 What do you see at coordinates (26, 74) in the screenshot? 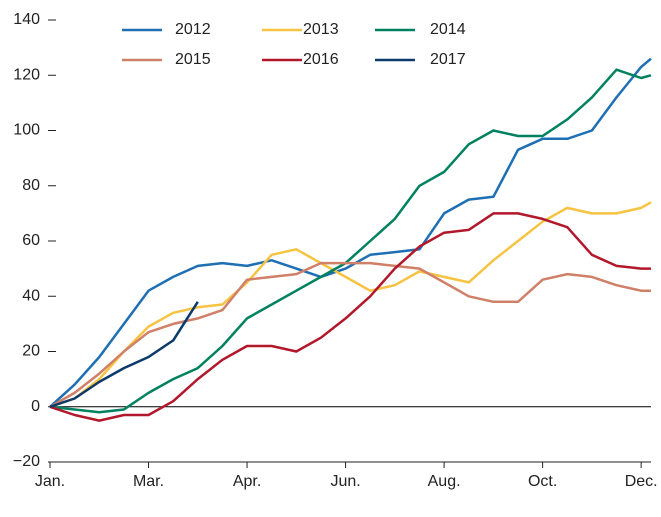
I see `y-tick-label: 120` at bounding box center [26, 74].